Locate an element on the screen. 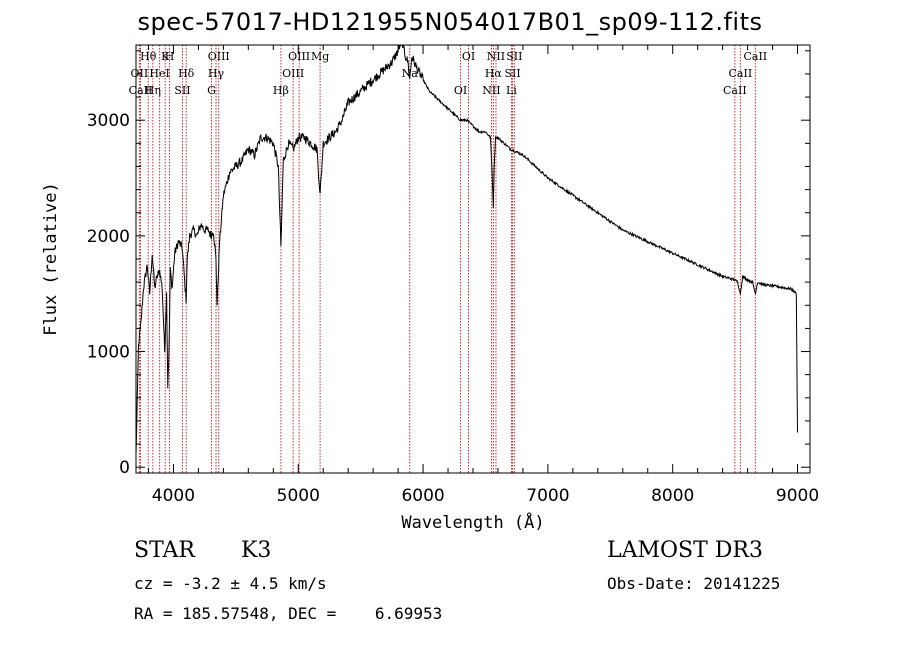 Image resolution: width=900 pixels, height=649 pixels. line-marker-label: Hα is located at coordinates (494, 73).